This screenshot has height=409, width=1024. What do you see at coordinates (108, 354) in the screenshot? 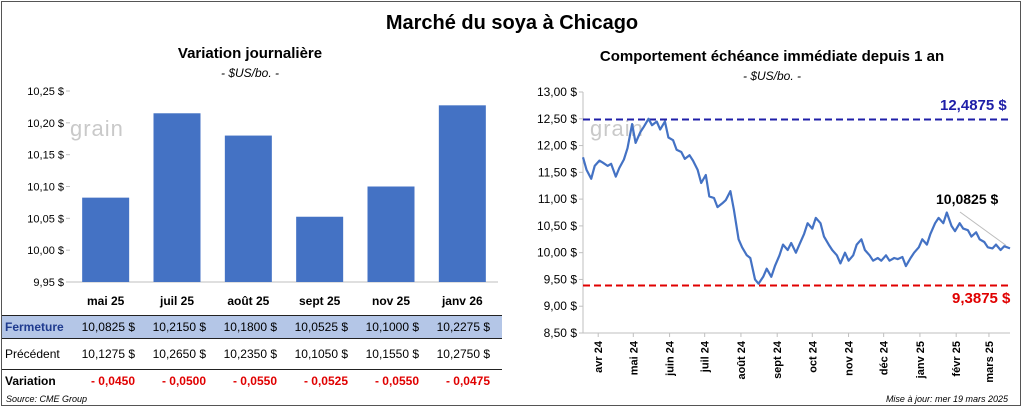
I see `previous-cell: 10,1275 $` at bounding box center [108, 354].